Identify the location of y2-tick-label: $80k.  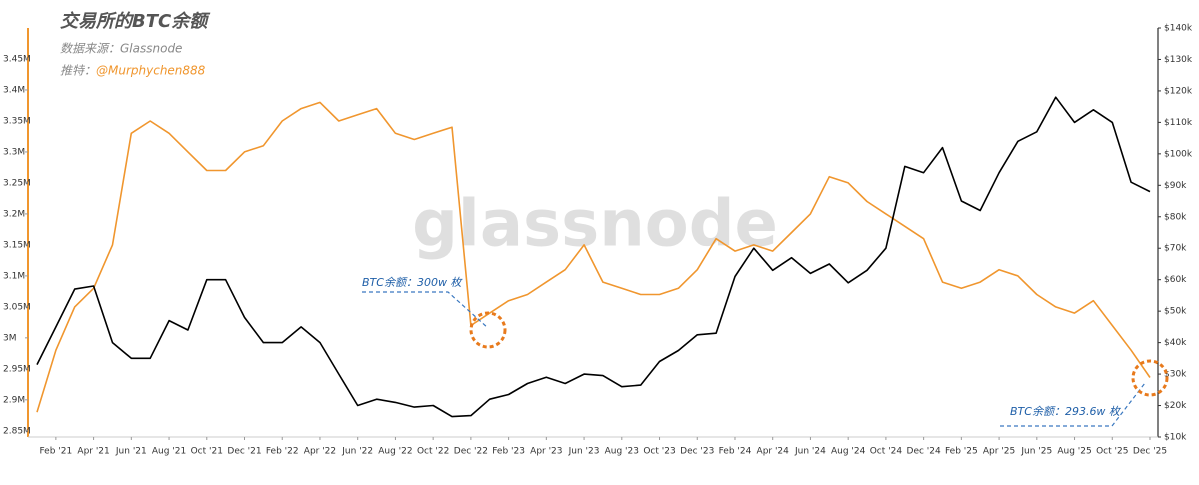
(1175, 217).